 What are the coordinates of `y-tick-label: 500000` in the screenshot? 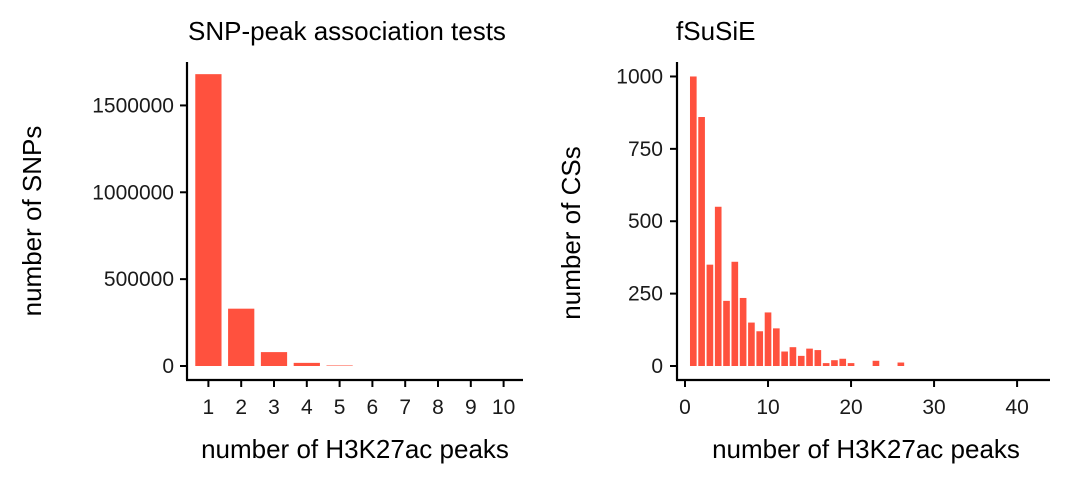 It's located at (139, 279).